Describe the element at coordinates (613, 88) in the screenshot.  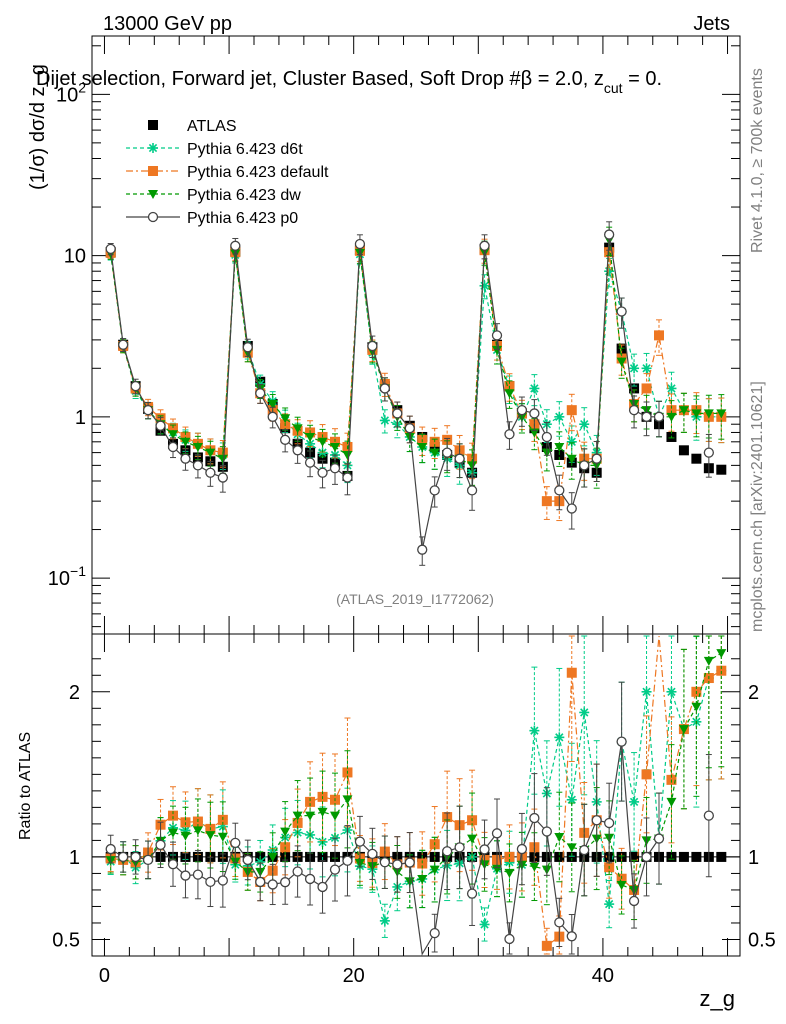
I see `plot-title-sub: cut` at that location.